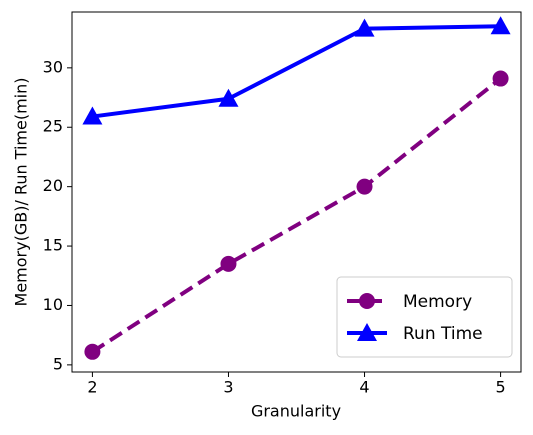 The width and height of the screenshot is (533, 435). Describe the element at coordinates (424, 317) in the screenshot. I see `legend-box` at that location.